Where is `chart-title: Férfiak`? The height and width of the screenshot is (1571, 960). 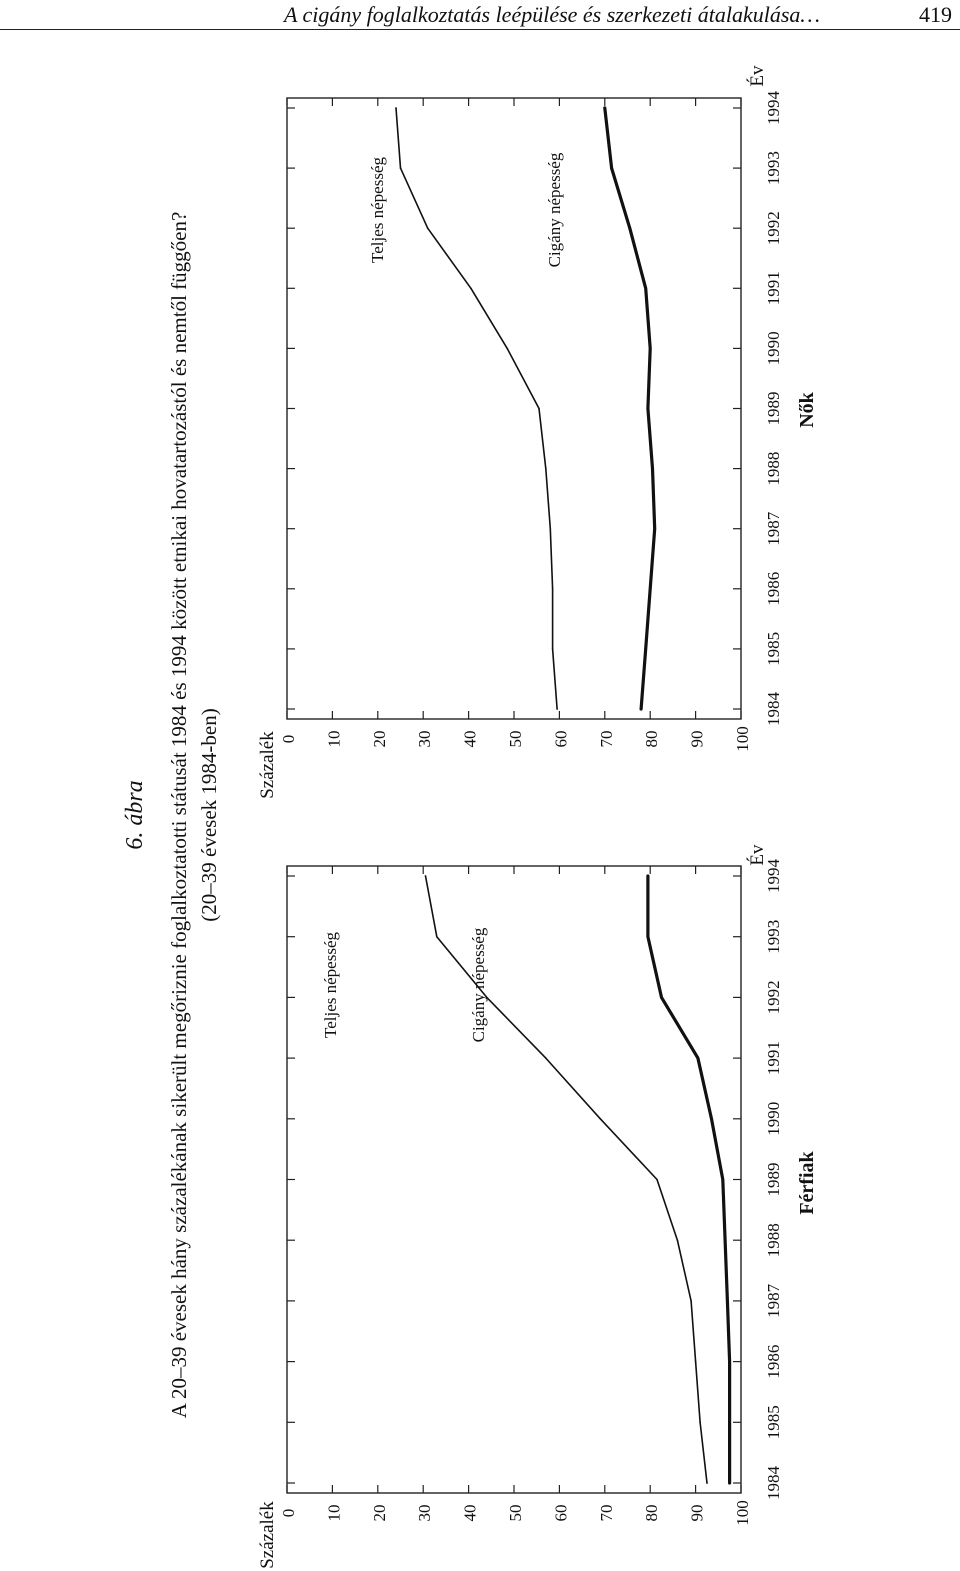
chart-title: Férfiak is located at coordinates (807, 1182).